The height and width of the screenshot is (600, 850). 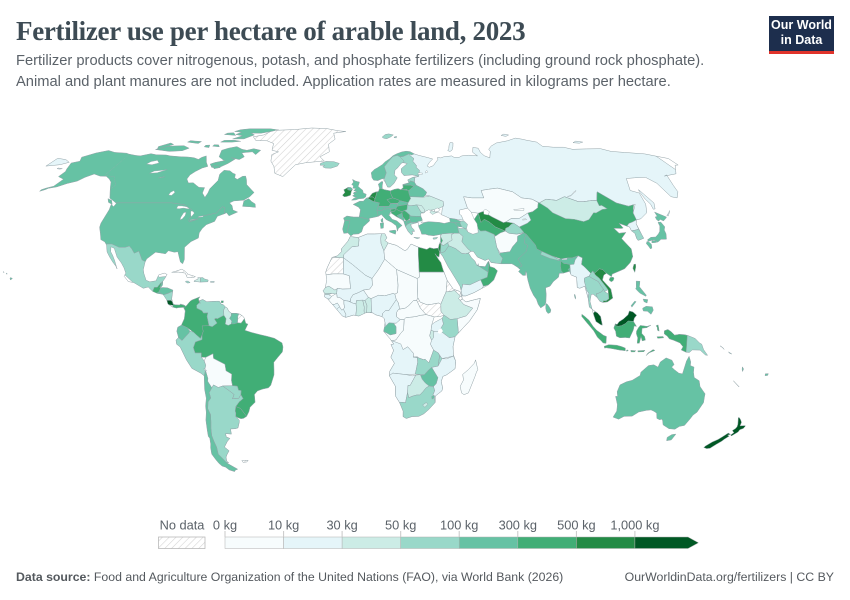 I want to click on svg-text: No data, so click(x=183, y=525).